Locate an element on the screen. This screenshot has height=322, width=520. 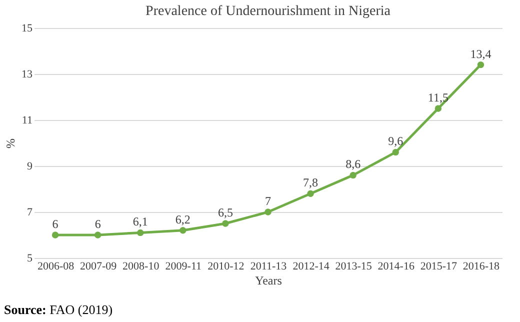
source-note: Source: FAO (2019) is located at coordinates (59, 310).